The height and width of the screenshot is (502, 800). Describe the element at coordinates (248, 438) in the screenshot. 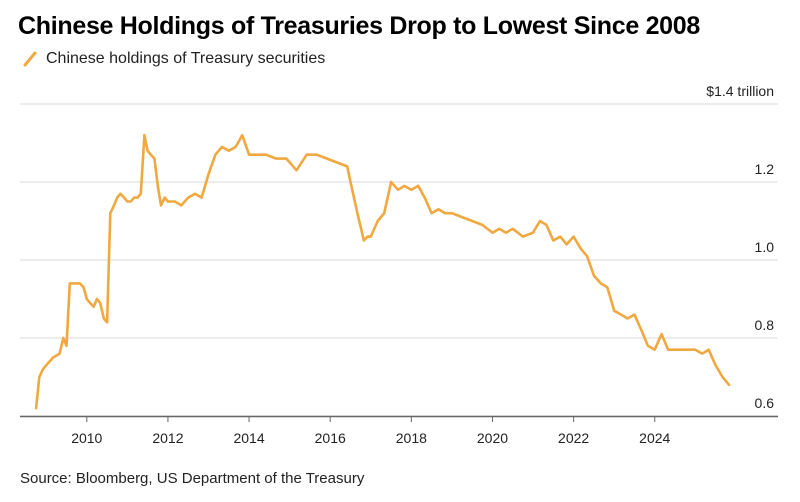

I see `x-tick-label: 2014` at that location.